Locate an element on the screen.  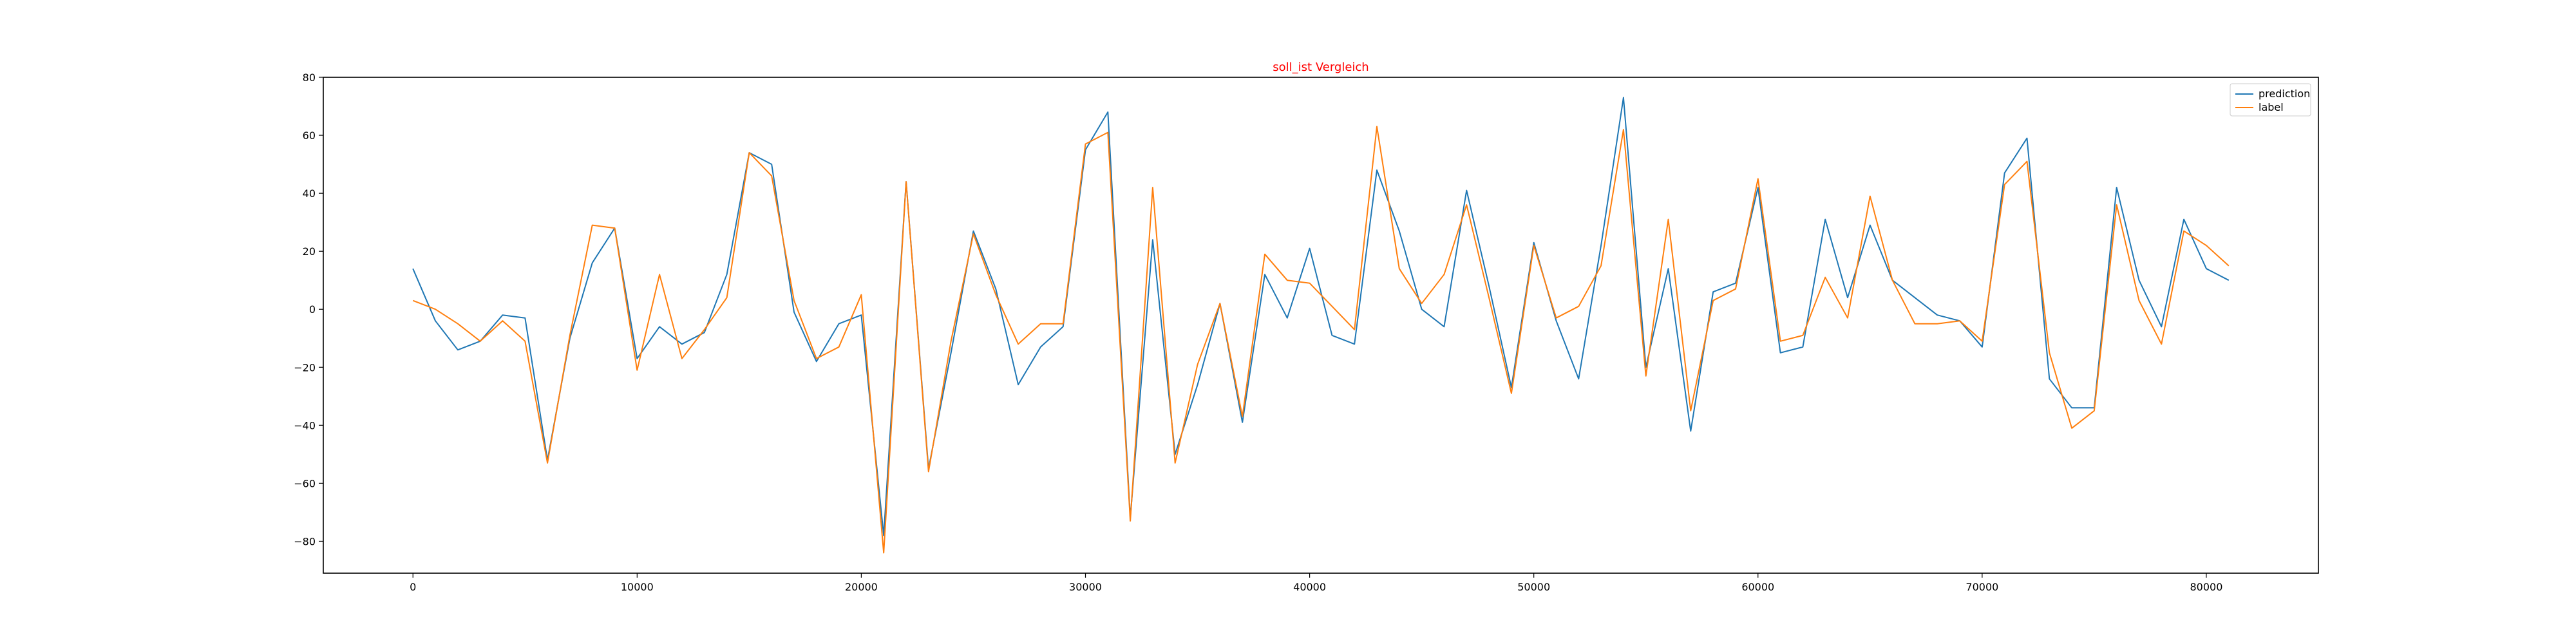
x-tick-label: 70000 is located at coordinates (1981, 587).